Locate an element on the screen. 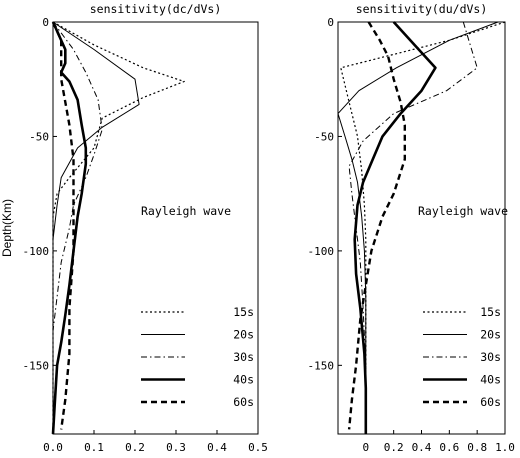 This screenshot has height=458, width=520. right-x-ticks: 0 0.2 0.4 0.6 0.8 1.0 is located at coordinates (439, 442).